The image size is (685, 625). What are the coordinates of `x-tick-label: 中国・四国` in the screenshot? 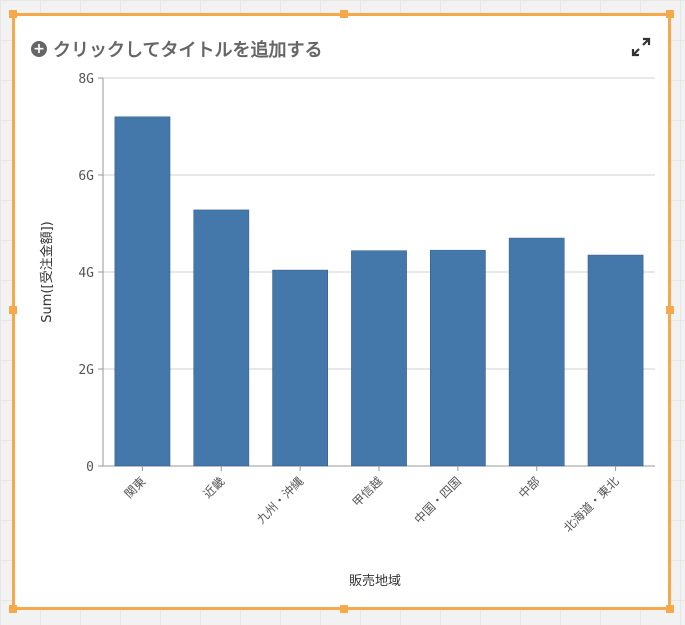 It's located at (437, 500).